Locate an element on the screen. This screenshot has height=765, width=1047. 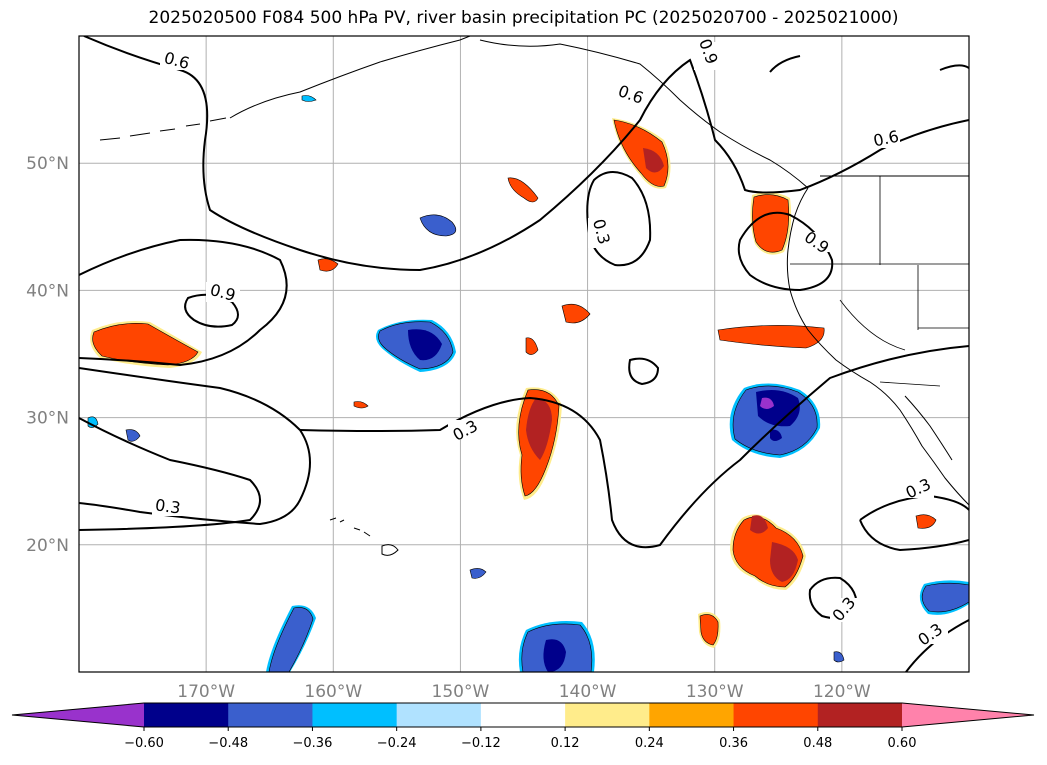
colorbar-label: 0.48 is located at coordinates (817, 743).